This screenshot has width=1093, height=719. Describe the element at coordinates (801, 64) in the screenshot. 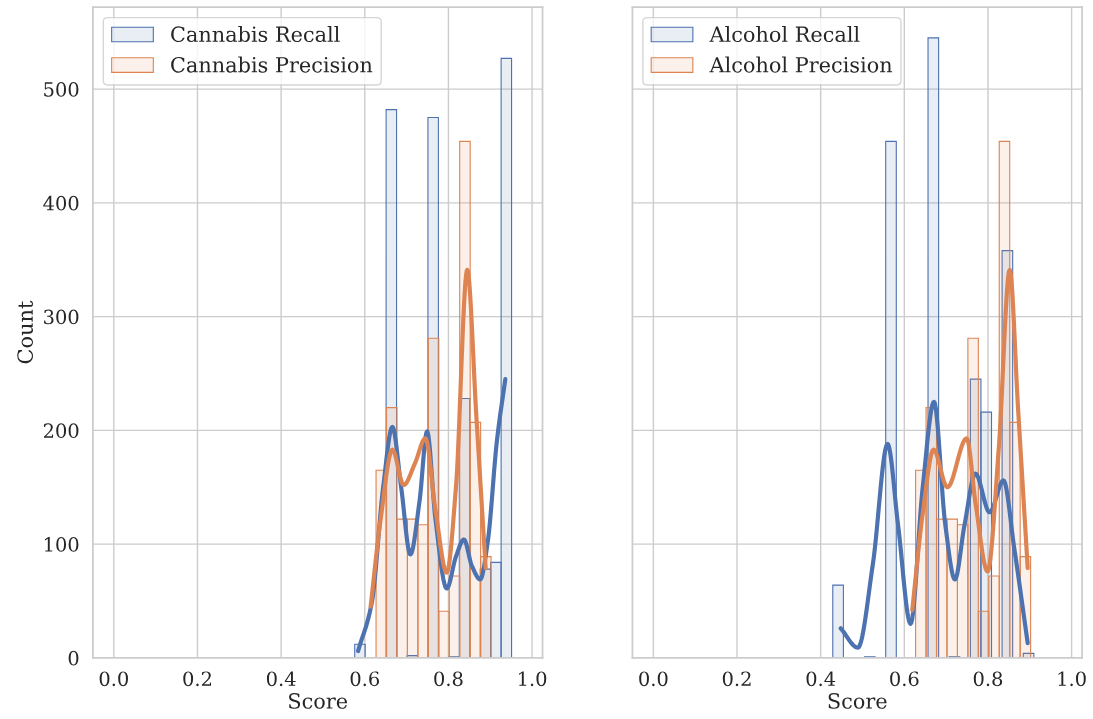

I see `legend-label: Alcohol Precision` at that location.